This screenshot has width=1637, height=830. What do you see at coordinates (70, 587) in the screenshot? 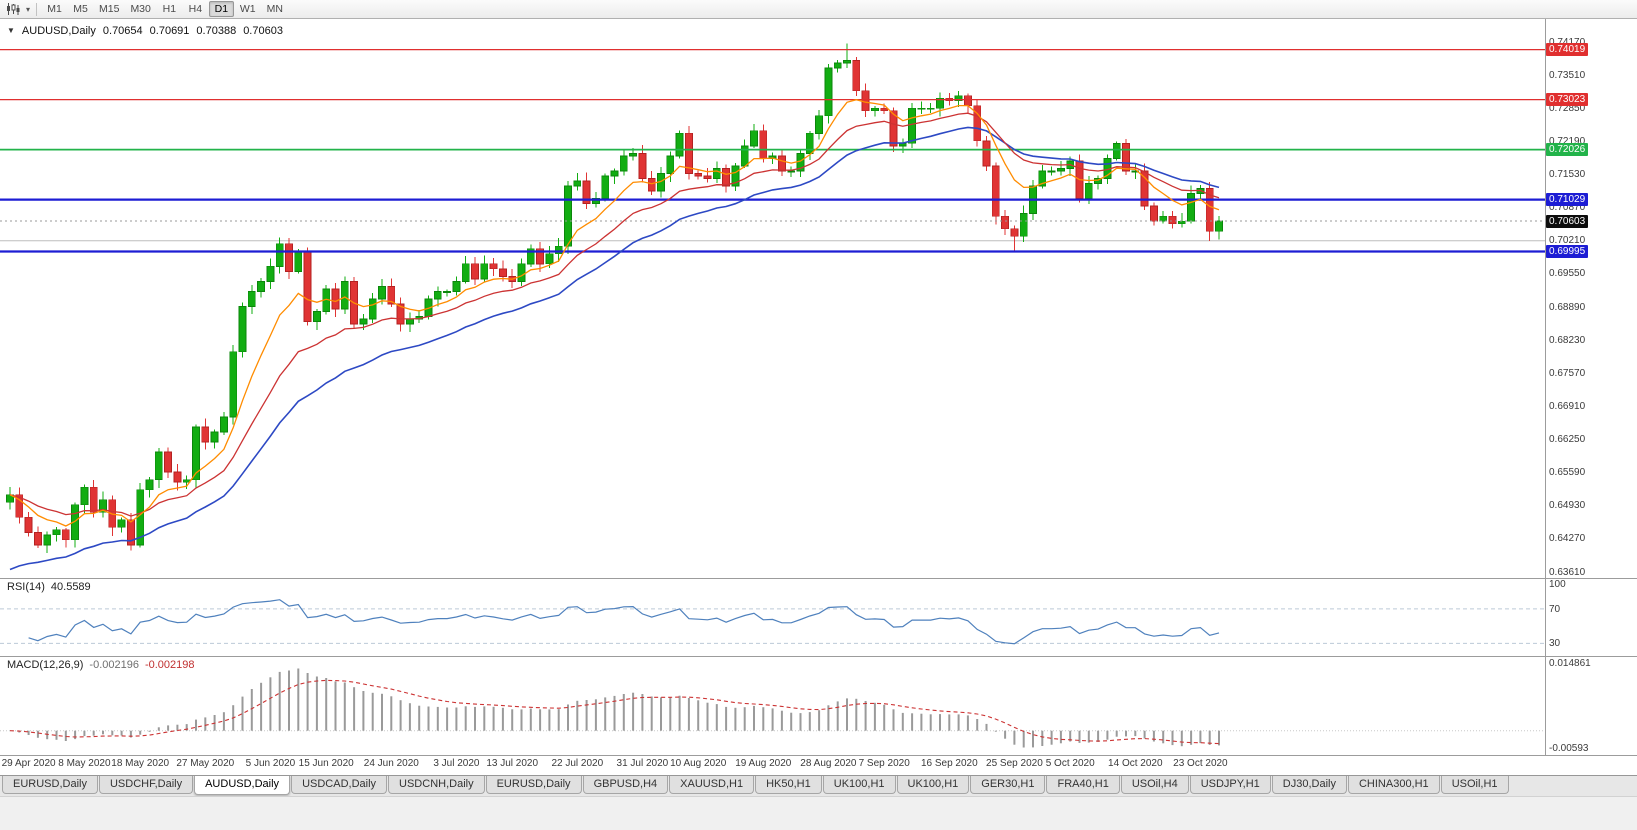
I see `rsi-indicator-value: 40.5589` at bounding box center [70, 587].